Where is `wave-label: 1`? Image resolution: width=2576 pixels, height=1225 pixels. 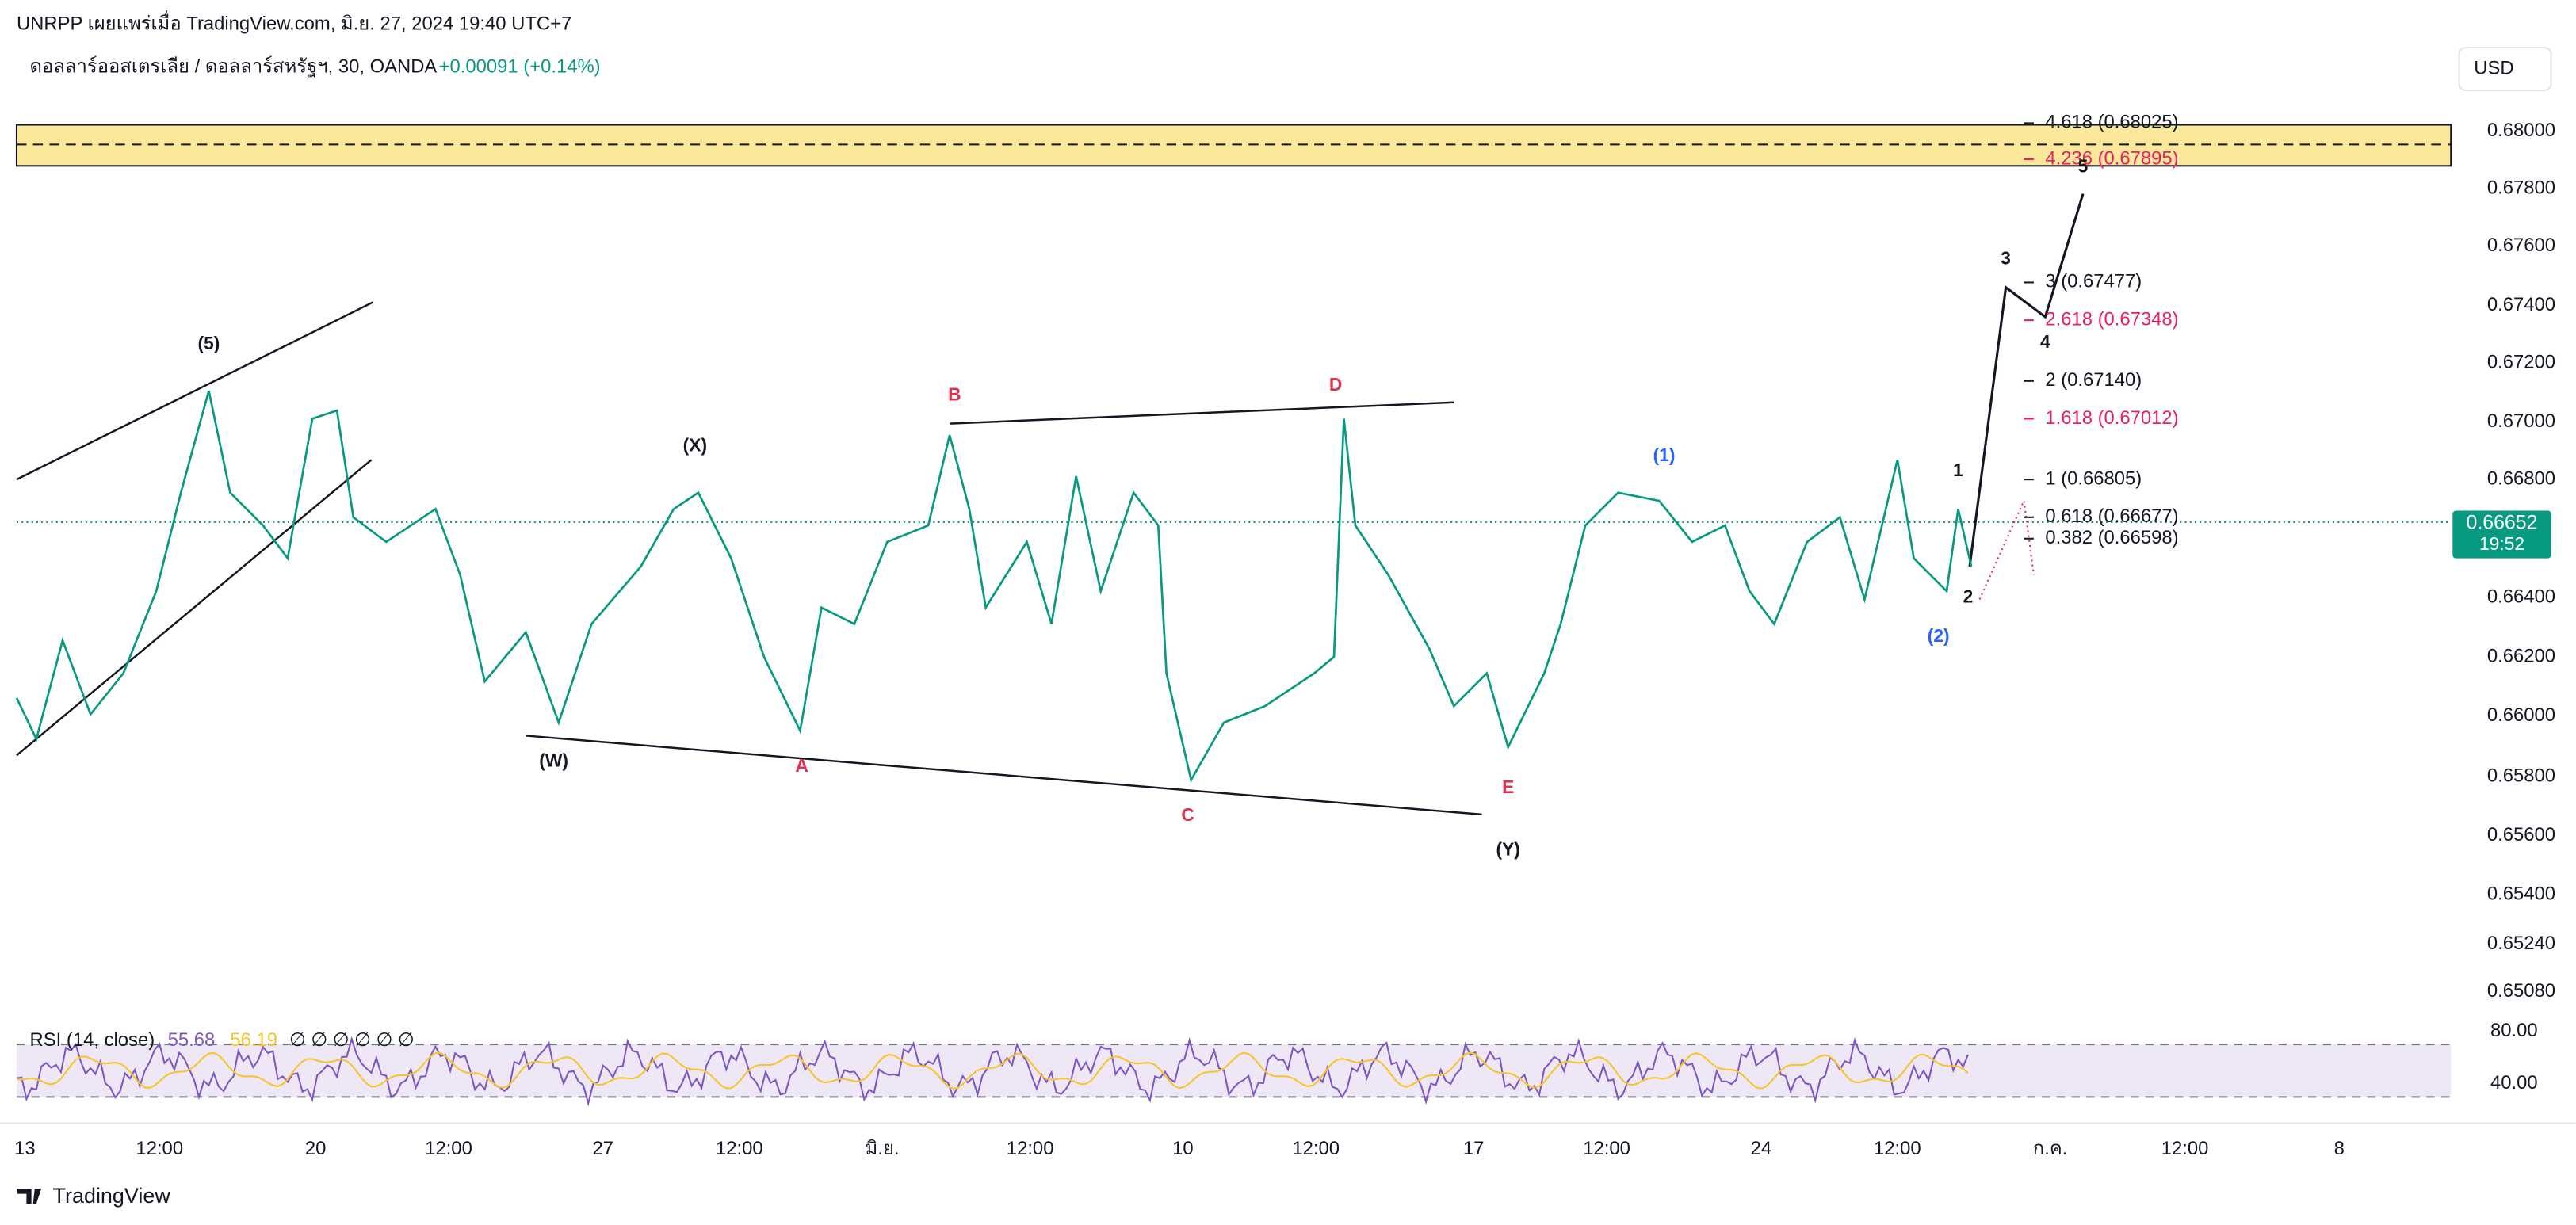
wave-label: 1 is located at coordinates (1958, 470).